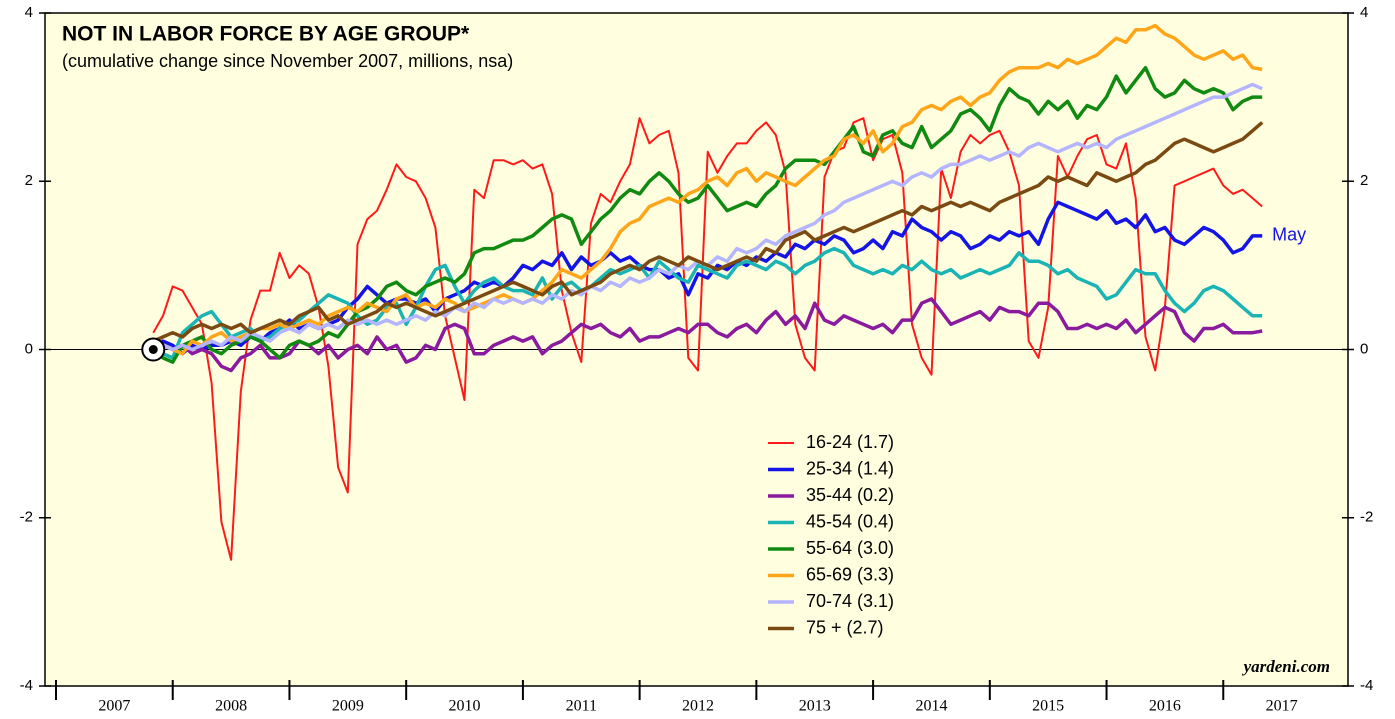  I want to click on x-tick-label: 2015, so click(1048, 706).